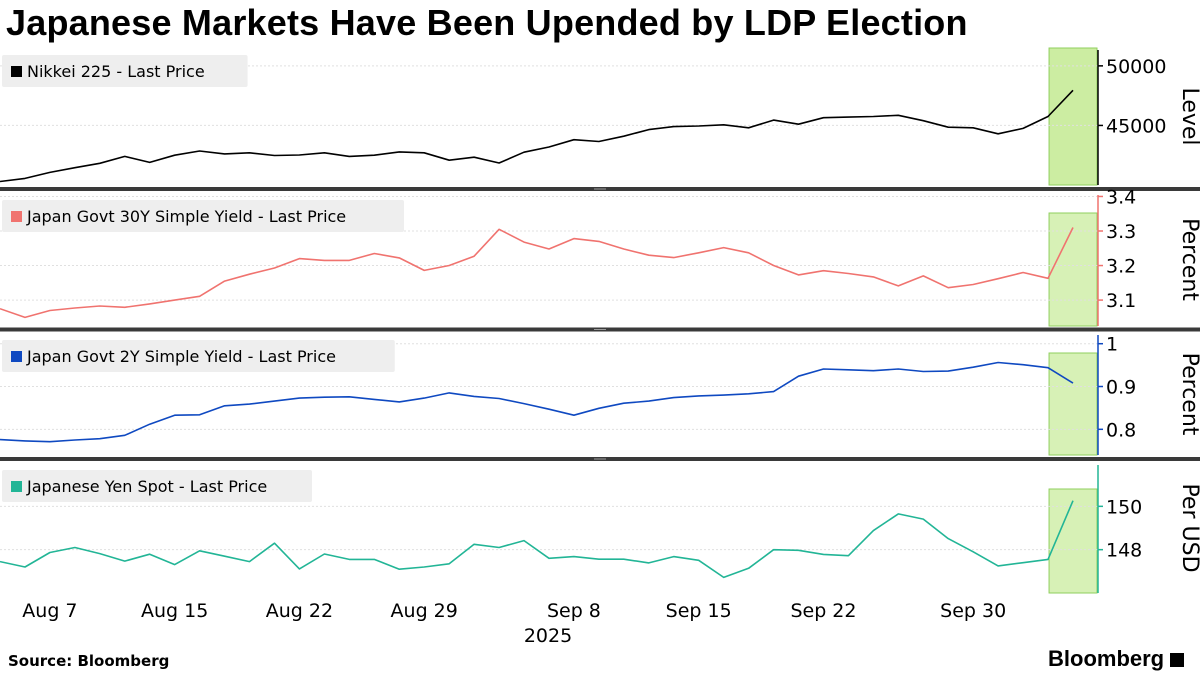  I want to click on legend-label: Nikkei 225 - Last Price, so click(116, 71).